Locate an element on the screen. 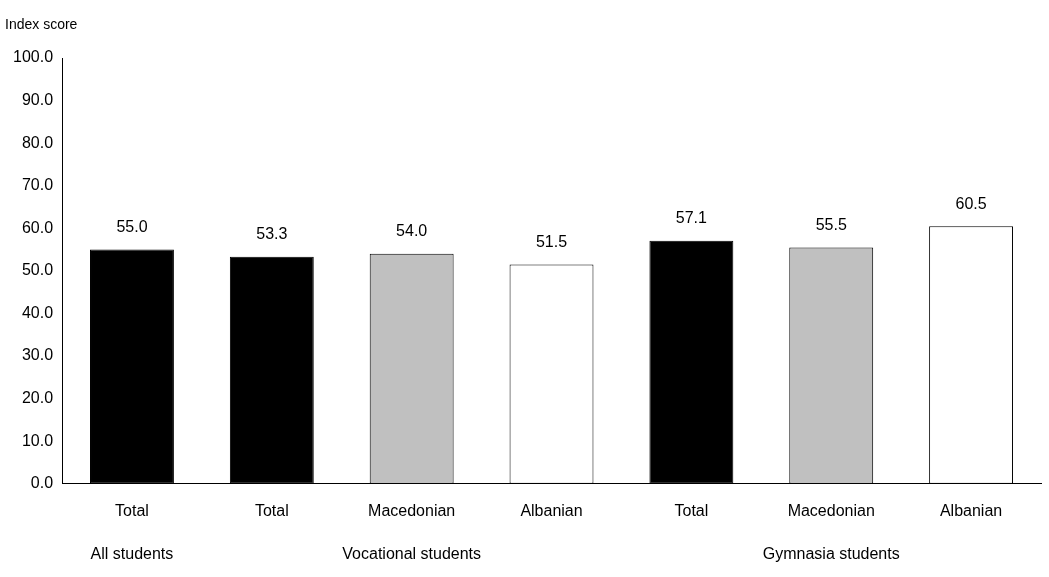 This screenshot has height=577, width=1049. data-label: 60.5 is located at coordinates (971, 203).